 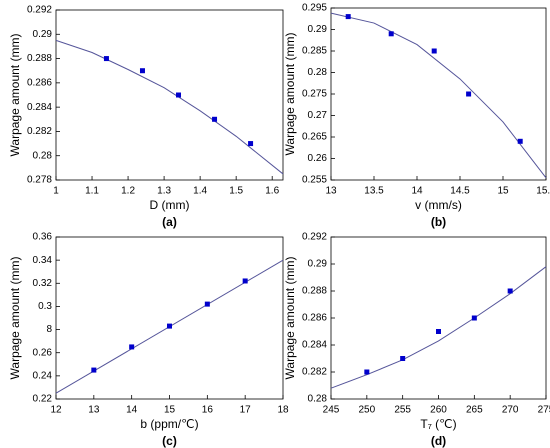 What do you see at coordinates (164, 191) in the screenshot?
I see `x-tick-label: 1.3` at bounding box center [164, 191].